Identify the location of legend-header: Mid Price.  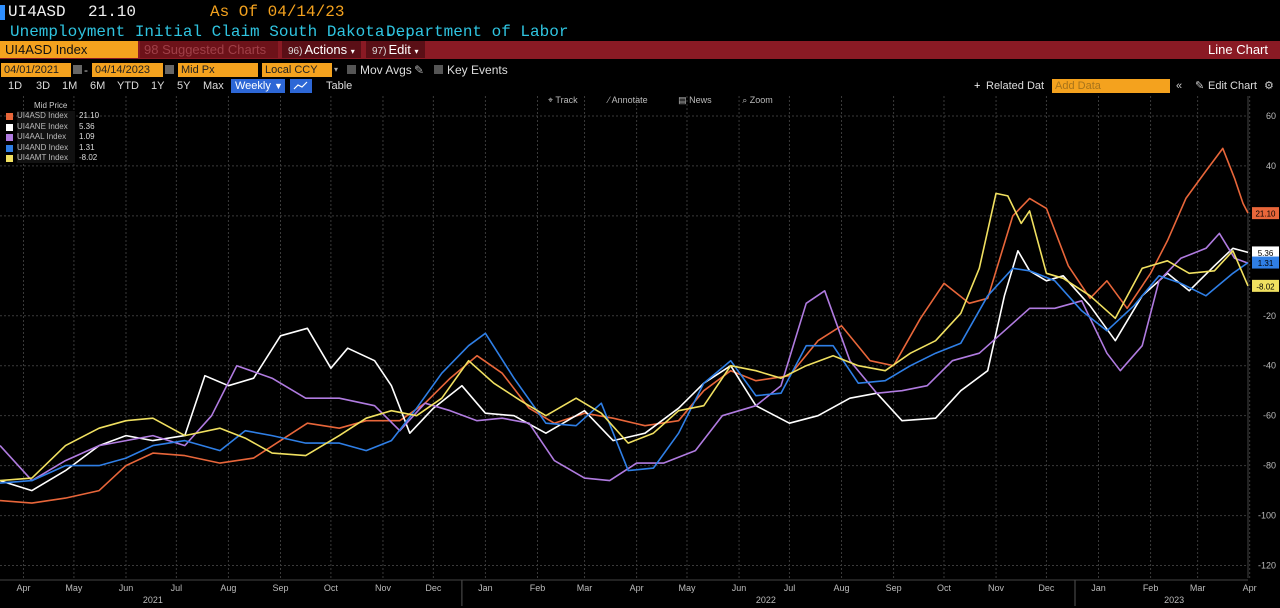
(51, 105).